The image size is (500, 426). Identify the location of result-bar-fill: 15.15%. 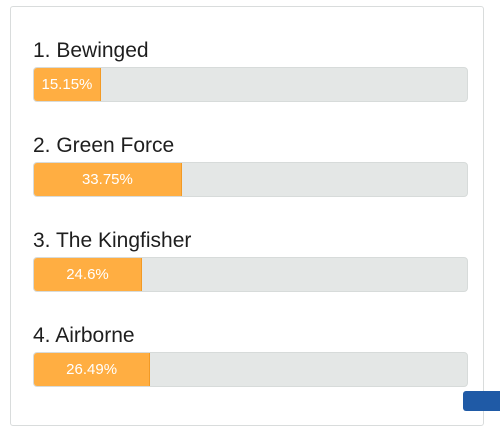
(67, 84).